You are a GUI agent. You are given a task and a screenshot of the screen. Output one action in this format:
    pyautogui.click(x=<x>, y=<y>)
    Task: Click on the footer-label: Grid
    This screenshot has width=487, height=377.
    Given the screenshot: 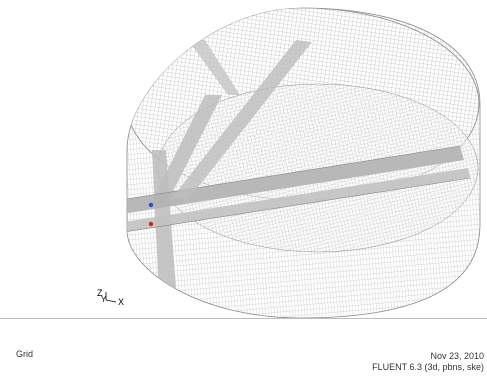 What is the action you would take?
    pyautogui.click(x=25, y=354)
    